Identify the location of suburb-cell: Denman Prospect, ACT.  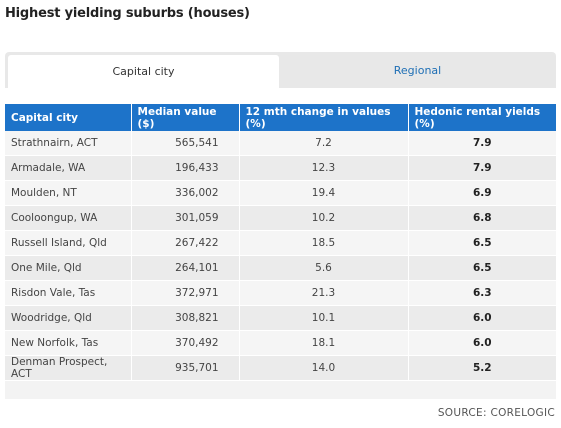
(68, 368).